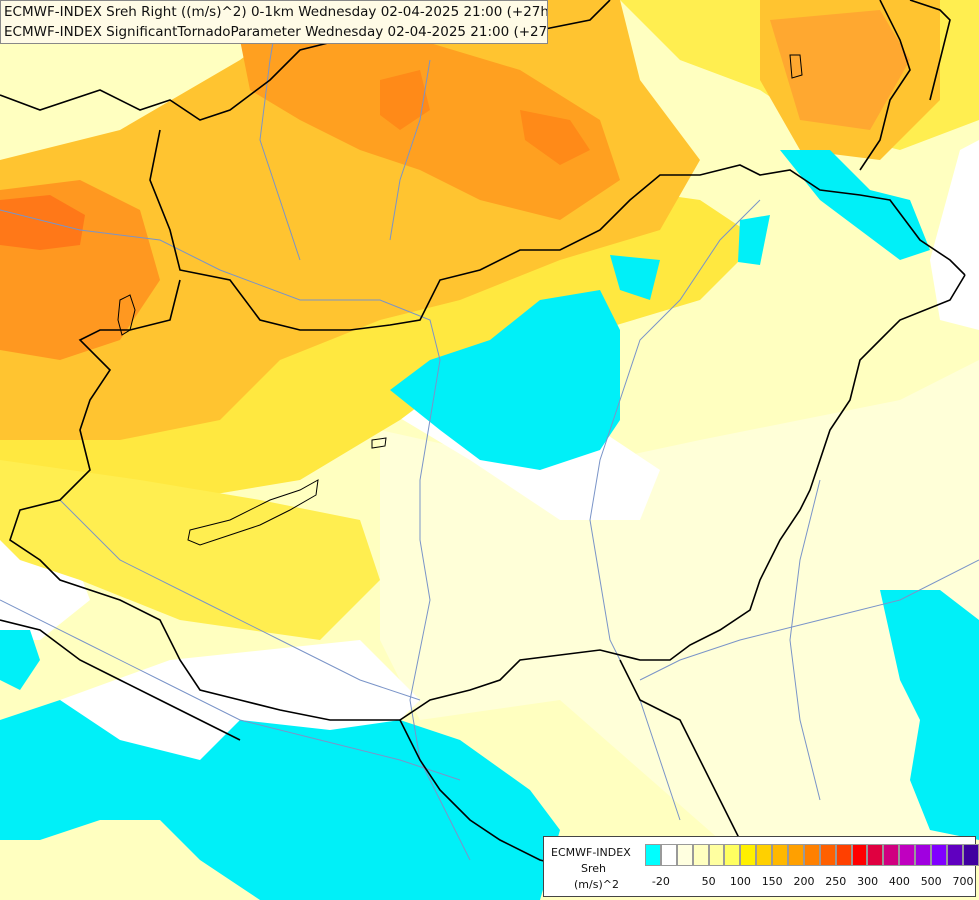  I want to click on field-orange, so click(430, 120).